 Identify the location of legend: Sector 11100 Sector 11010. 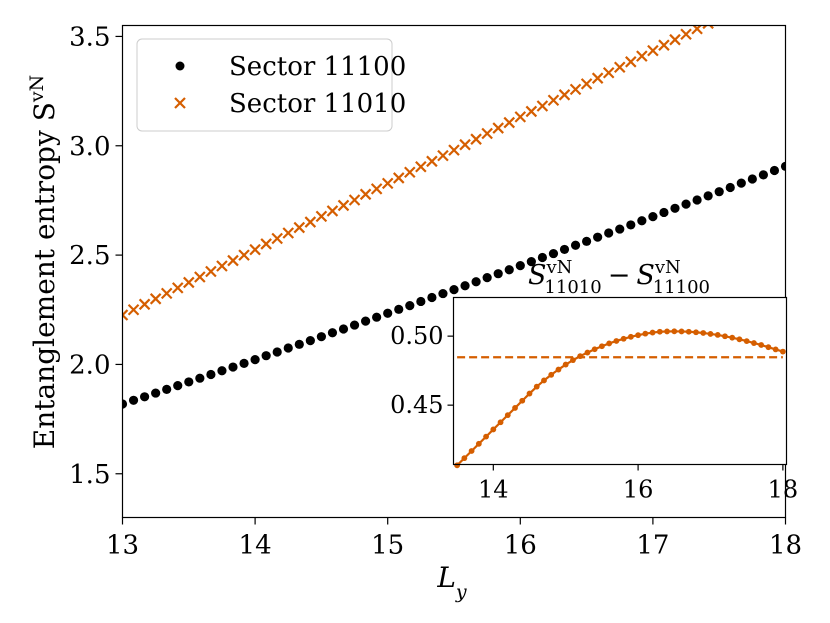
(271, 85).